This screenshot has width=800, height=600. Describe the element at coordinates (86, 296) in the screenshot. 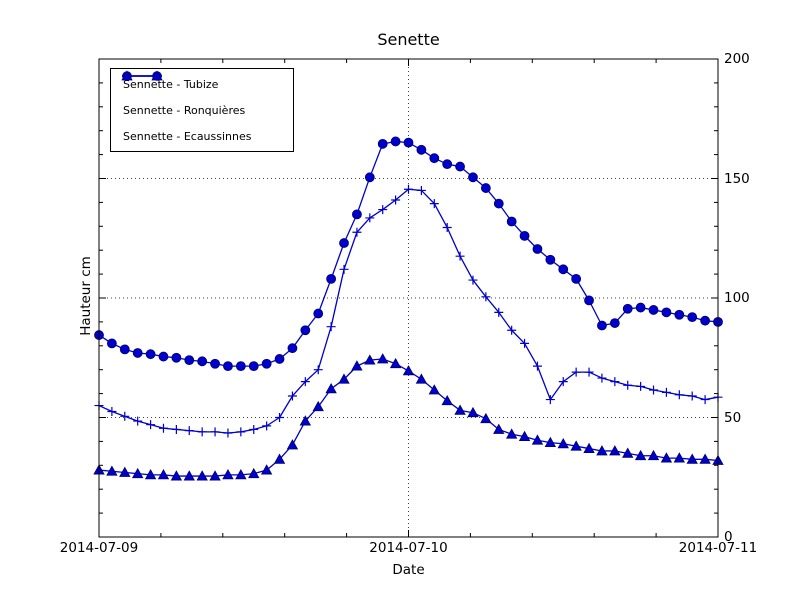

I see `y-axis-label: Hauteur cm` at that location.